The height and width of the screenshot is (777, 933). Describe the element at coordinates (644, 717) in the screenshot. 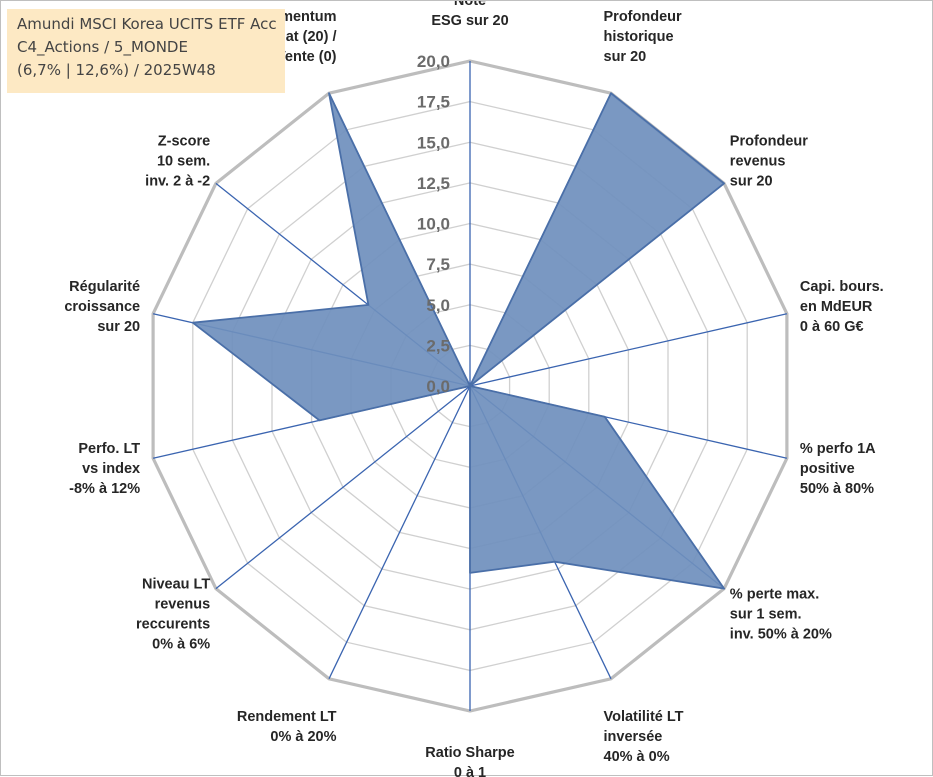

I see `category-label-line: Volatilité LT` at that location.